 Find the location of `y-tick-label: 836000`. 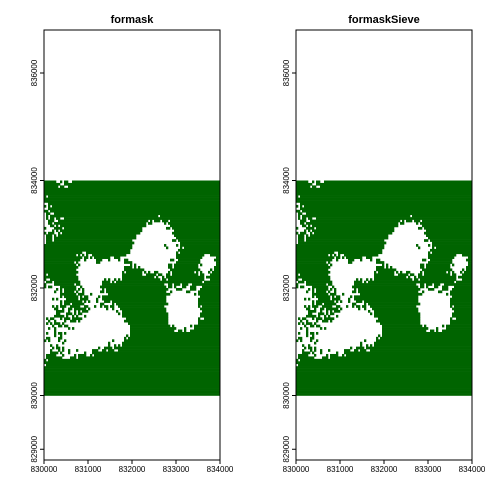

y-tick-label: 836000 is located at coordinates (34, 72).